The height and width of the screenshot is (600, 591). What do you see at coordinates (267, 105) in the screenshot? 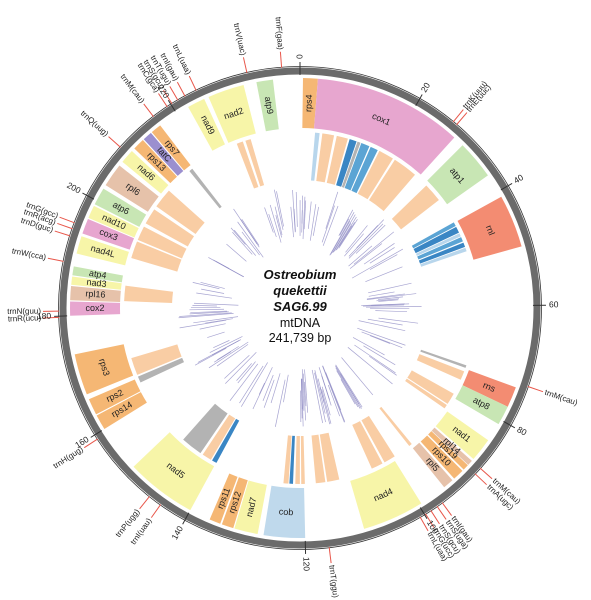
I see `gene-block-atp9` at bounding box center [267, 105].